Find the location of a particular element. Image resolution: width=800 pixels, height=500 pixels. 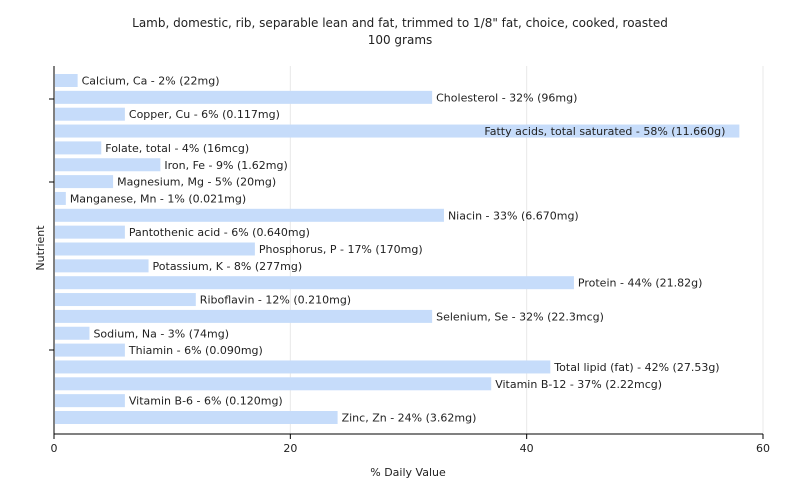

x-tick-label-2: 40 is located at coordinates (527, 448).